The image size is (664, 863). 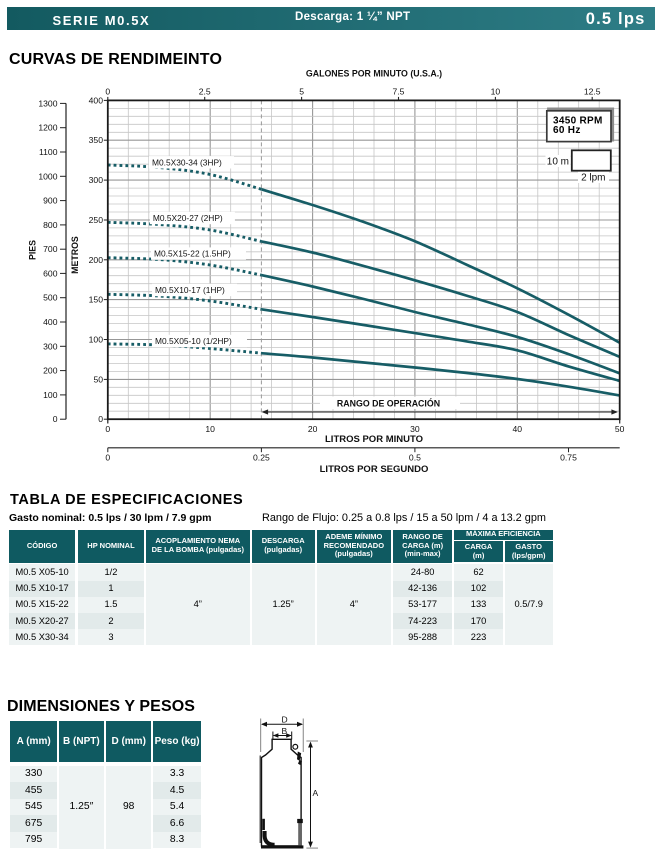 I want to click on svg-text: METROS, so click(x=75, y=255).